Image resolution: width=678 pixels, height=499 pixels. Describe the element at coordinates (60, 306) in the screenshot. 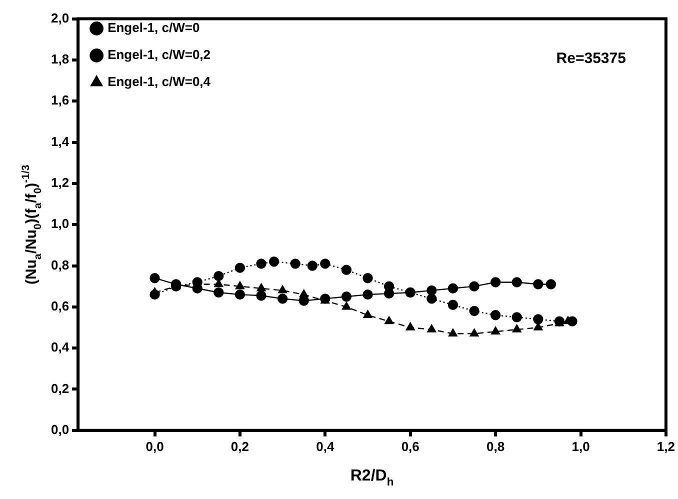

I see `y-tick-label: 0,6` at that location.